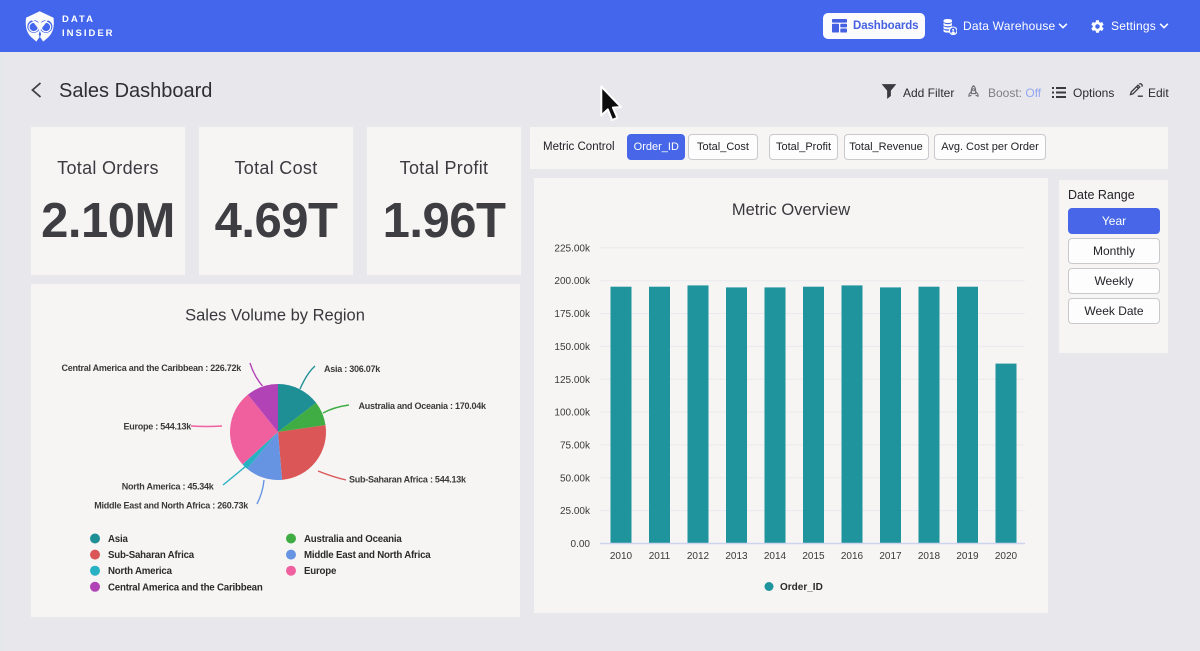 The height and width of the screenshot is (651, 1200). What do you see at coordinates (575, 511) in the screenshot?
I see `svg-text: 25.00k` at bounding box center [575, 511].